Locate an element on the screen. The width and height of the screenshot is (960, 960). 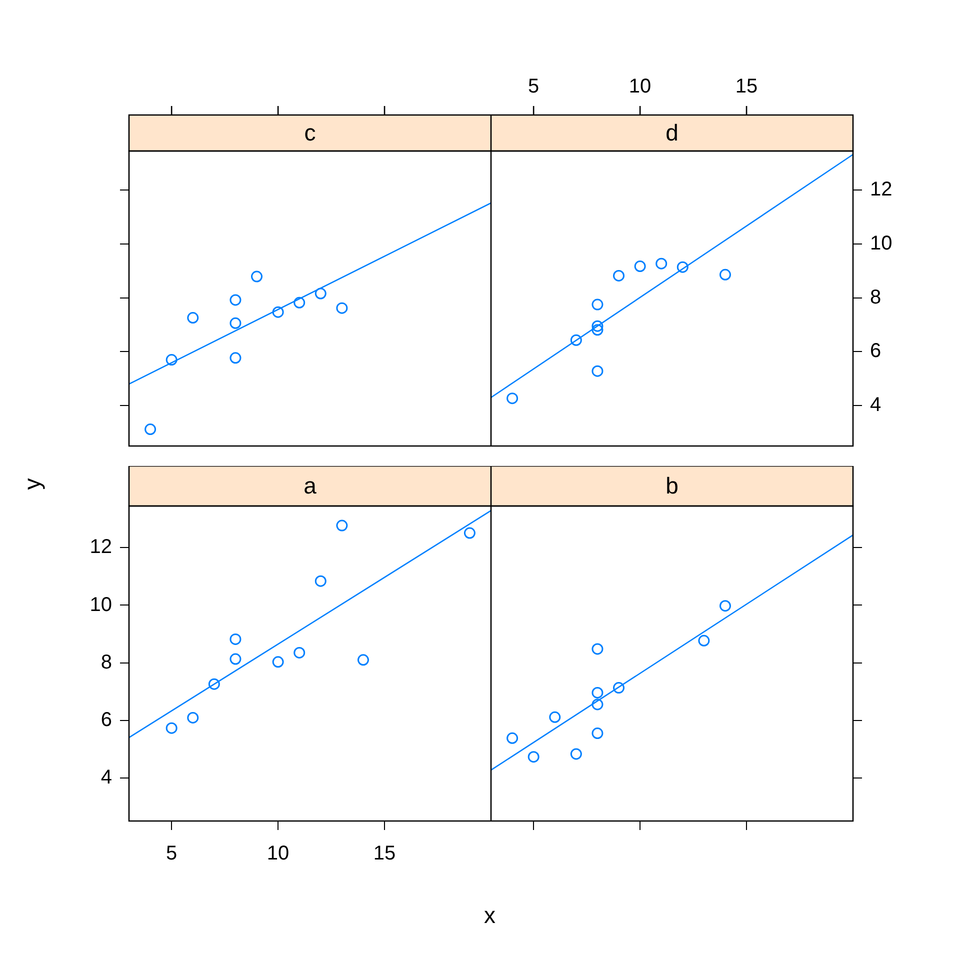
x-axis-title: x is located at coordinates (490, 915).